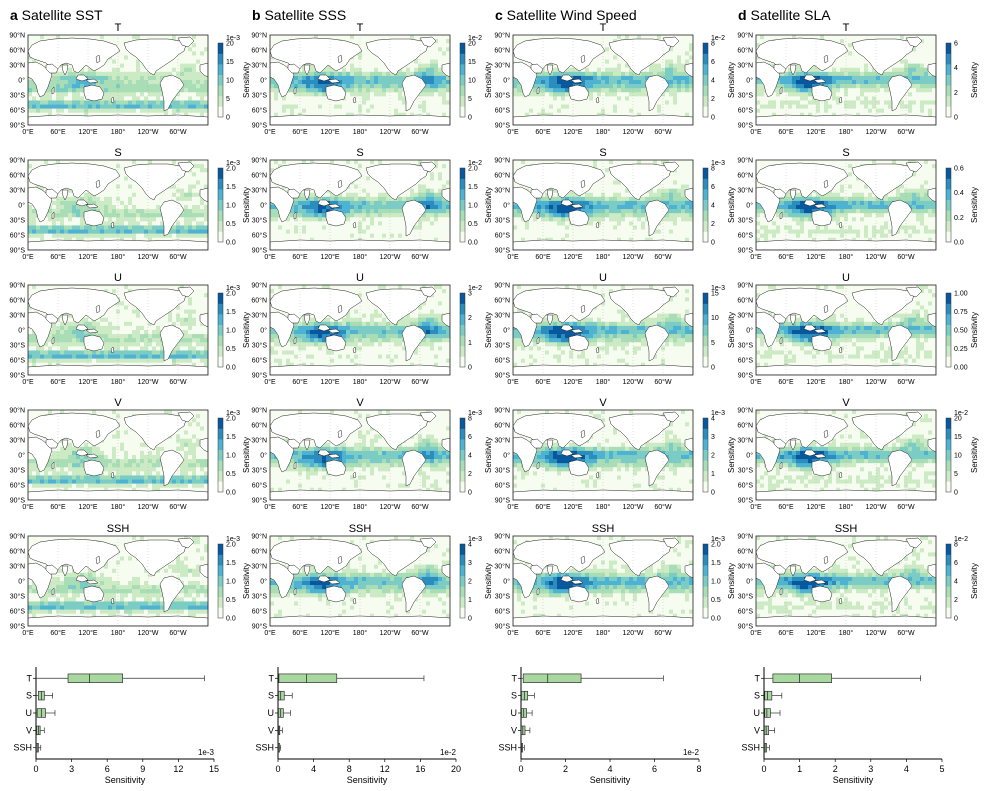 This screenshot has width=997, height=791. I want to click on lat-tick-label: 30°S, so click(18, 96).